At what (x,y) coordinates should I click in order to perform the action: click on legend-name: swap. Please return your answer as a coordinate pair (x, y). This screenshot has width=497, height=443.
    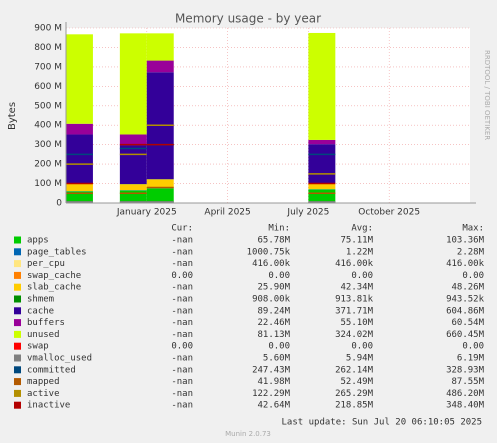
    Looking at the image, I should click on (38, 347).